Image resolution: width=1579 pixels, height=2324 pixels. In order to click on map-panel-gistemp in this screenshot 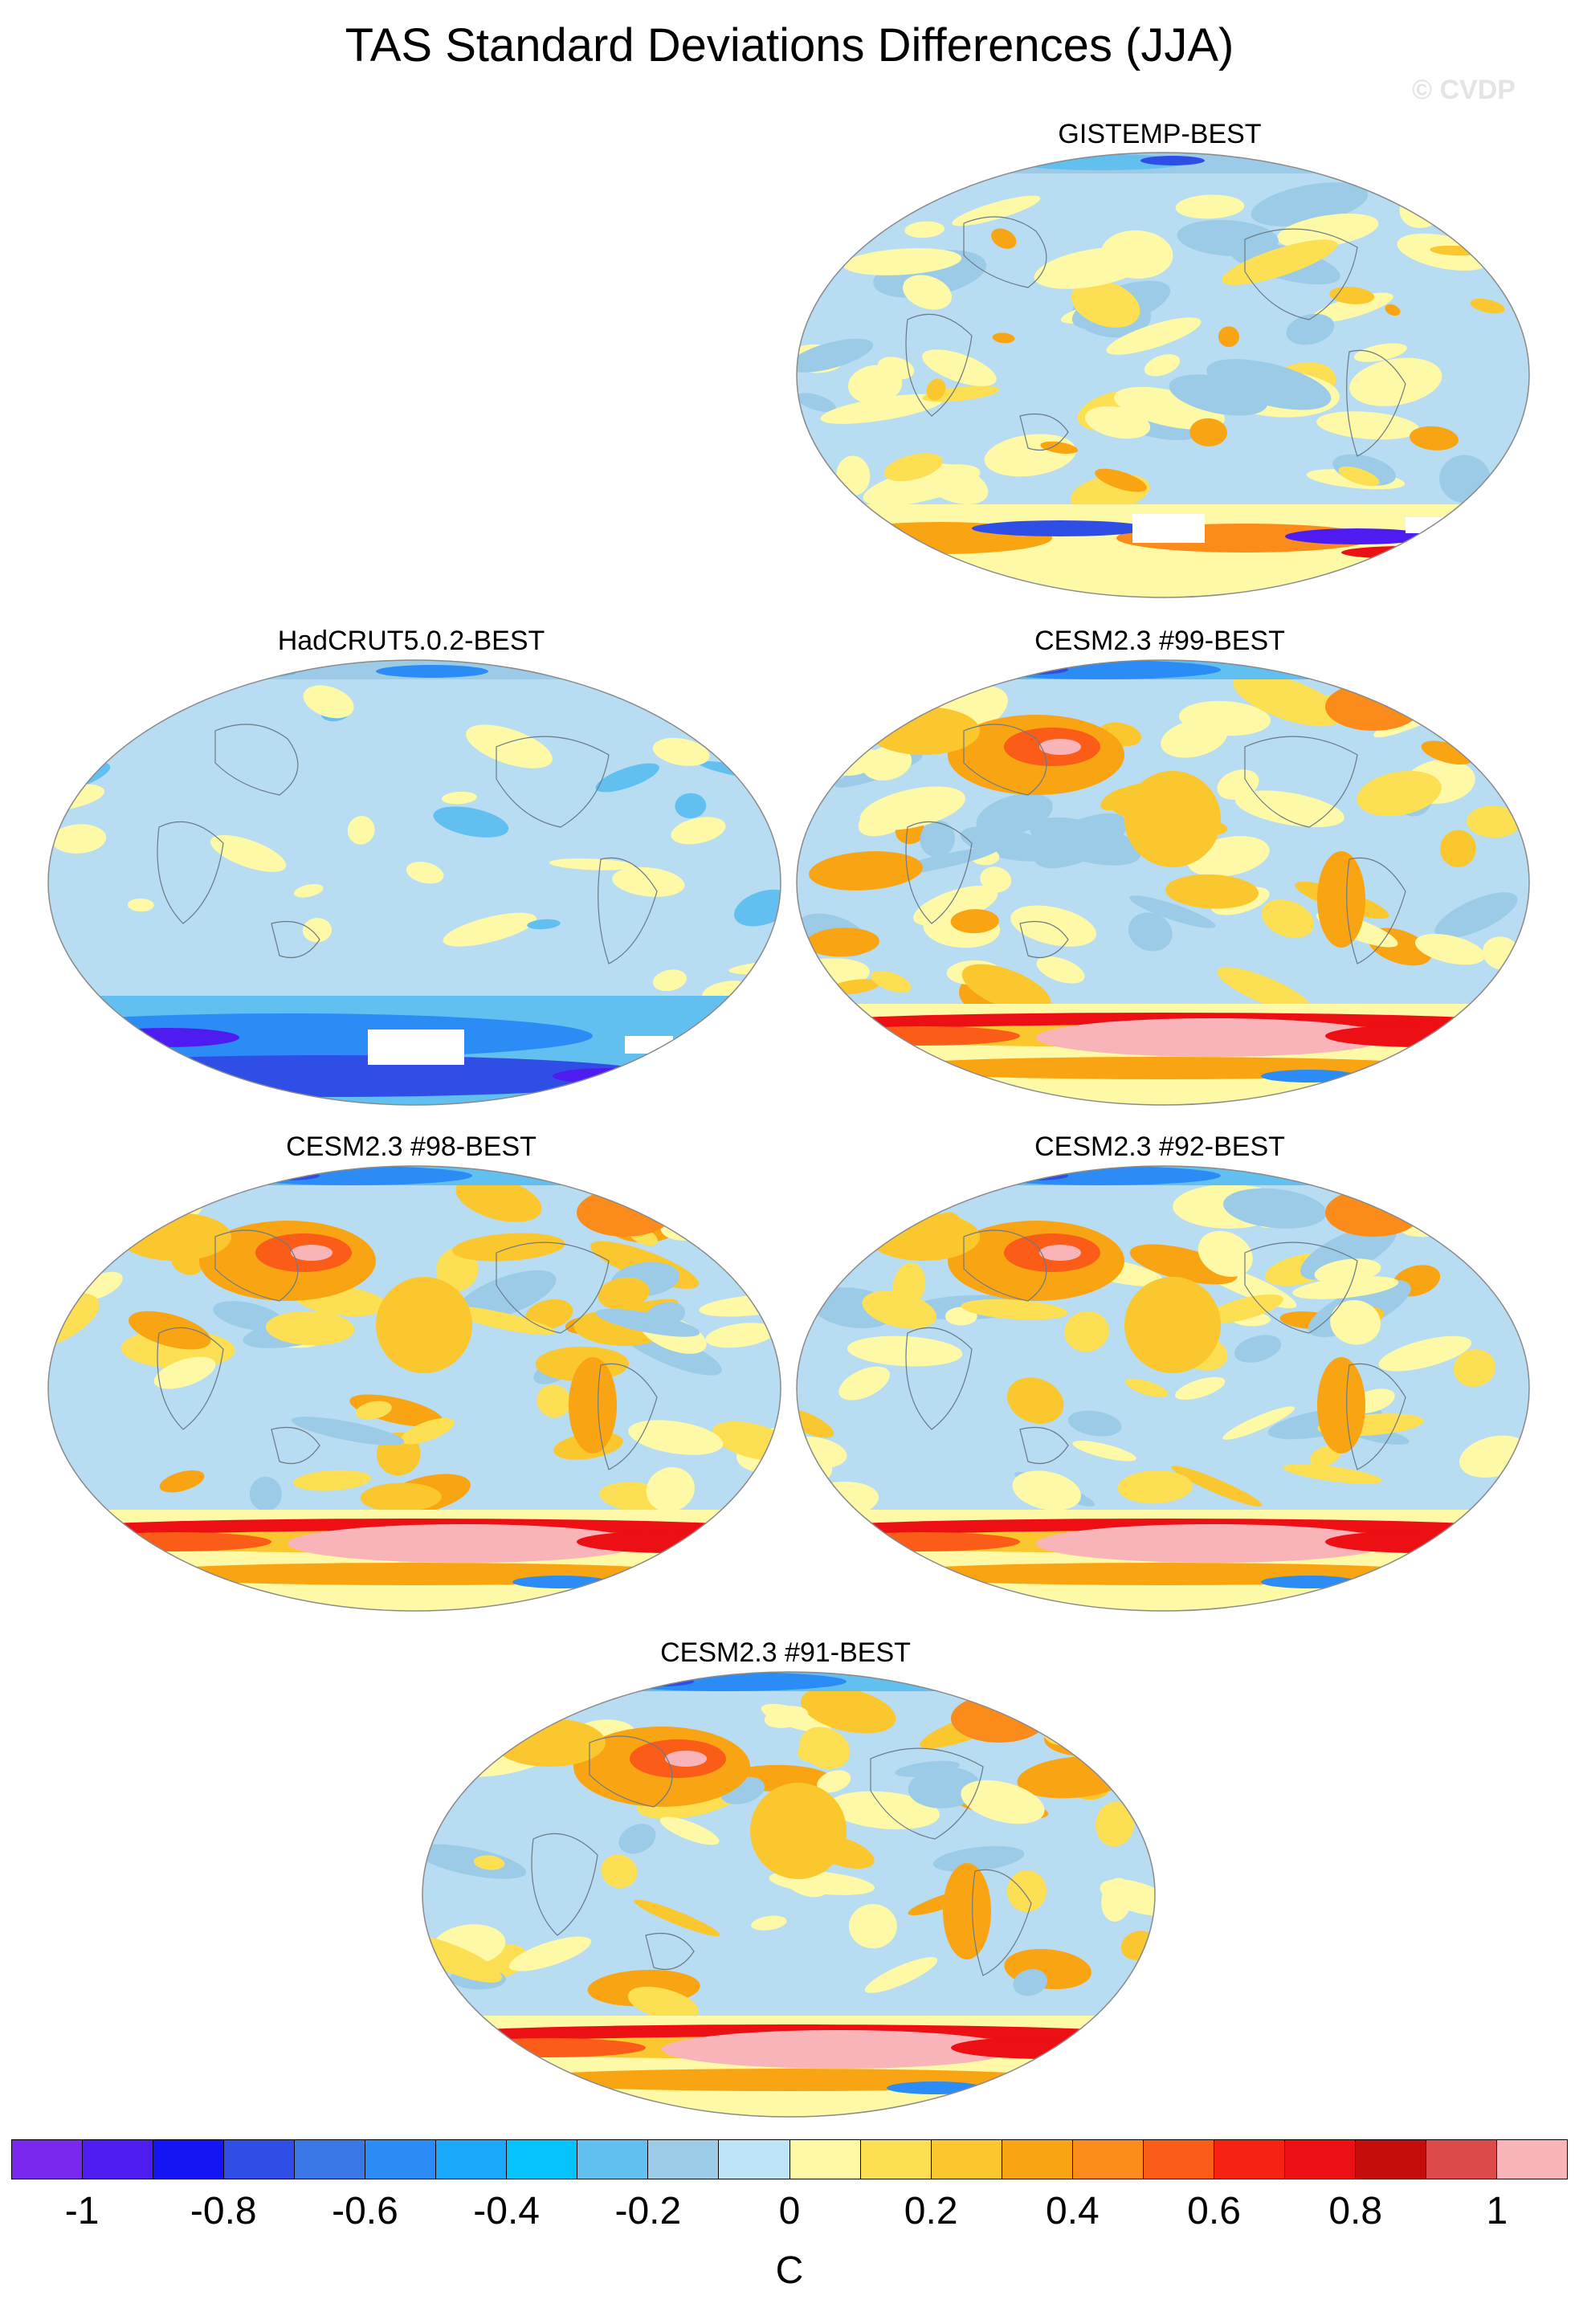, I will do `click(1163, 375)`.